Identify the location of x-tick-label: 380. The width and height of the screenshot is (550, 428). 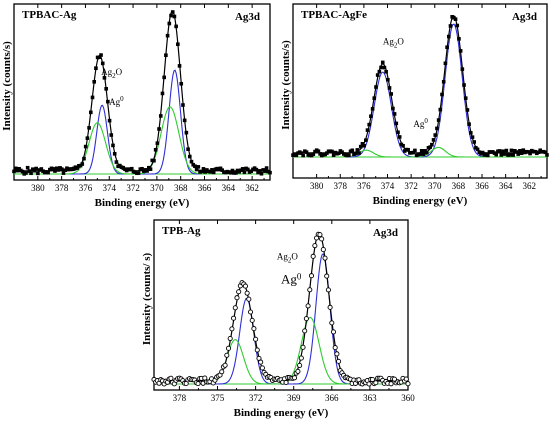
(317, 186).